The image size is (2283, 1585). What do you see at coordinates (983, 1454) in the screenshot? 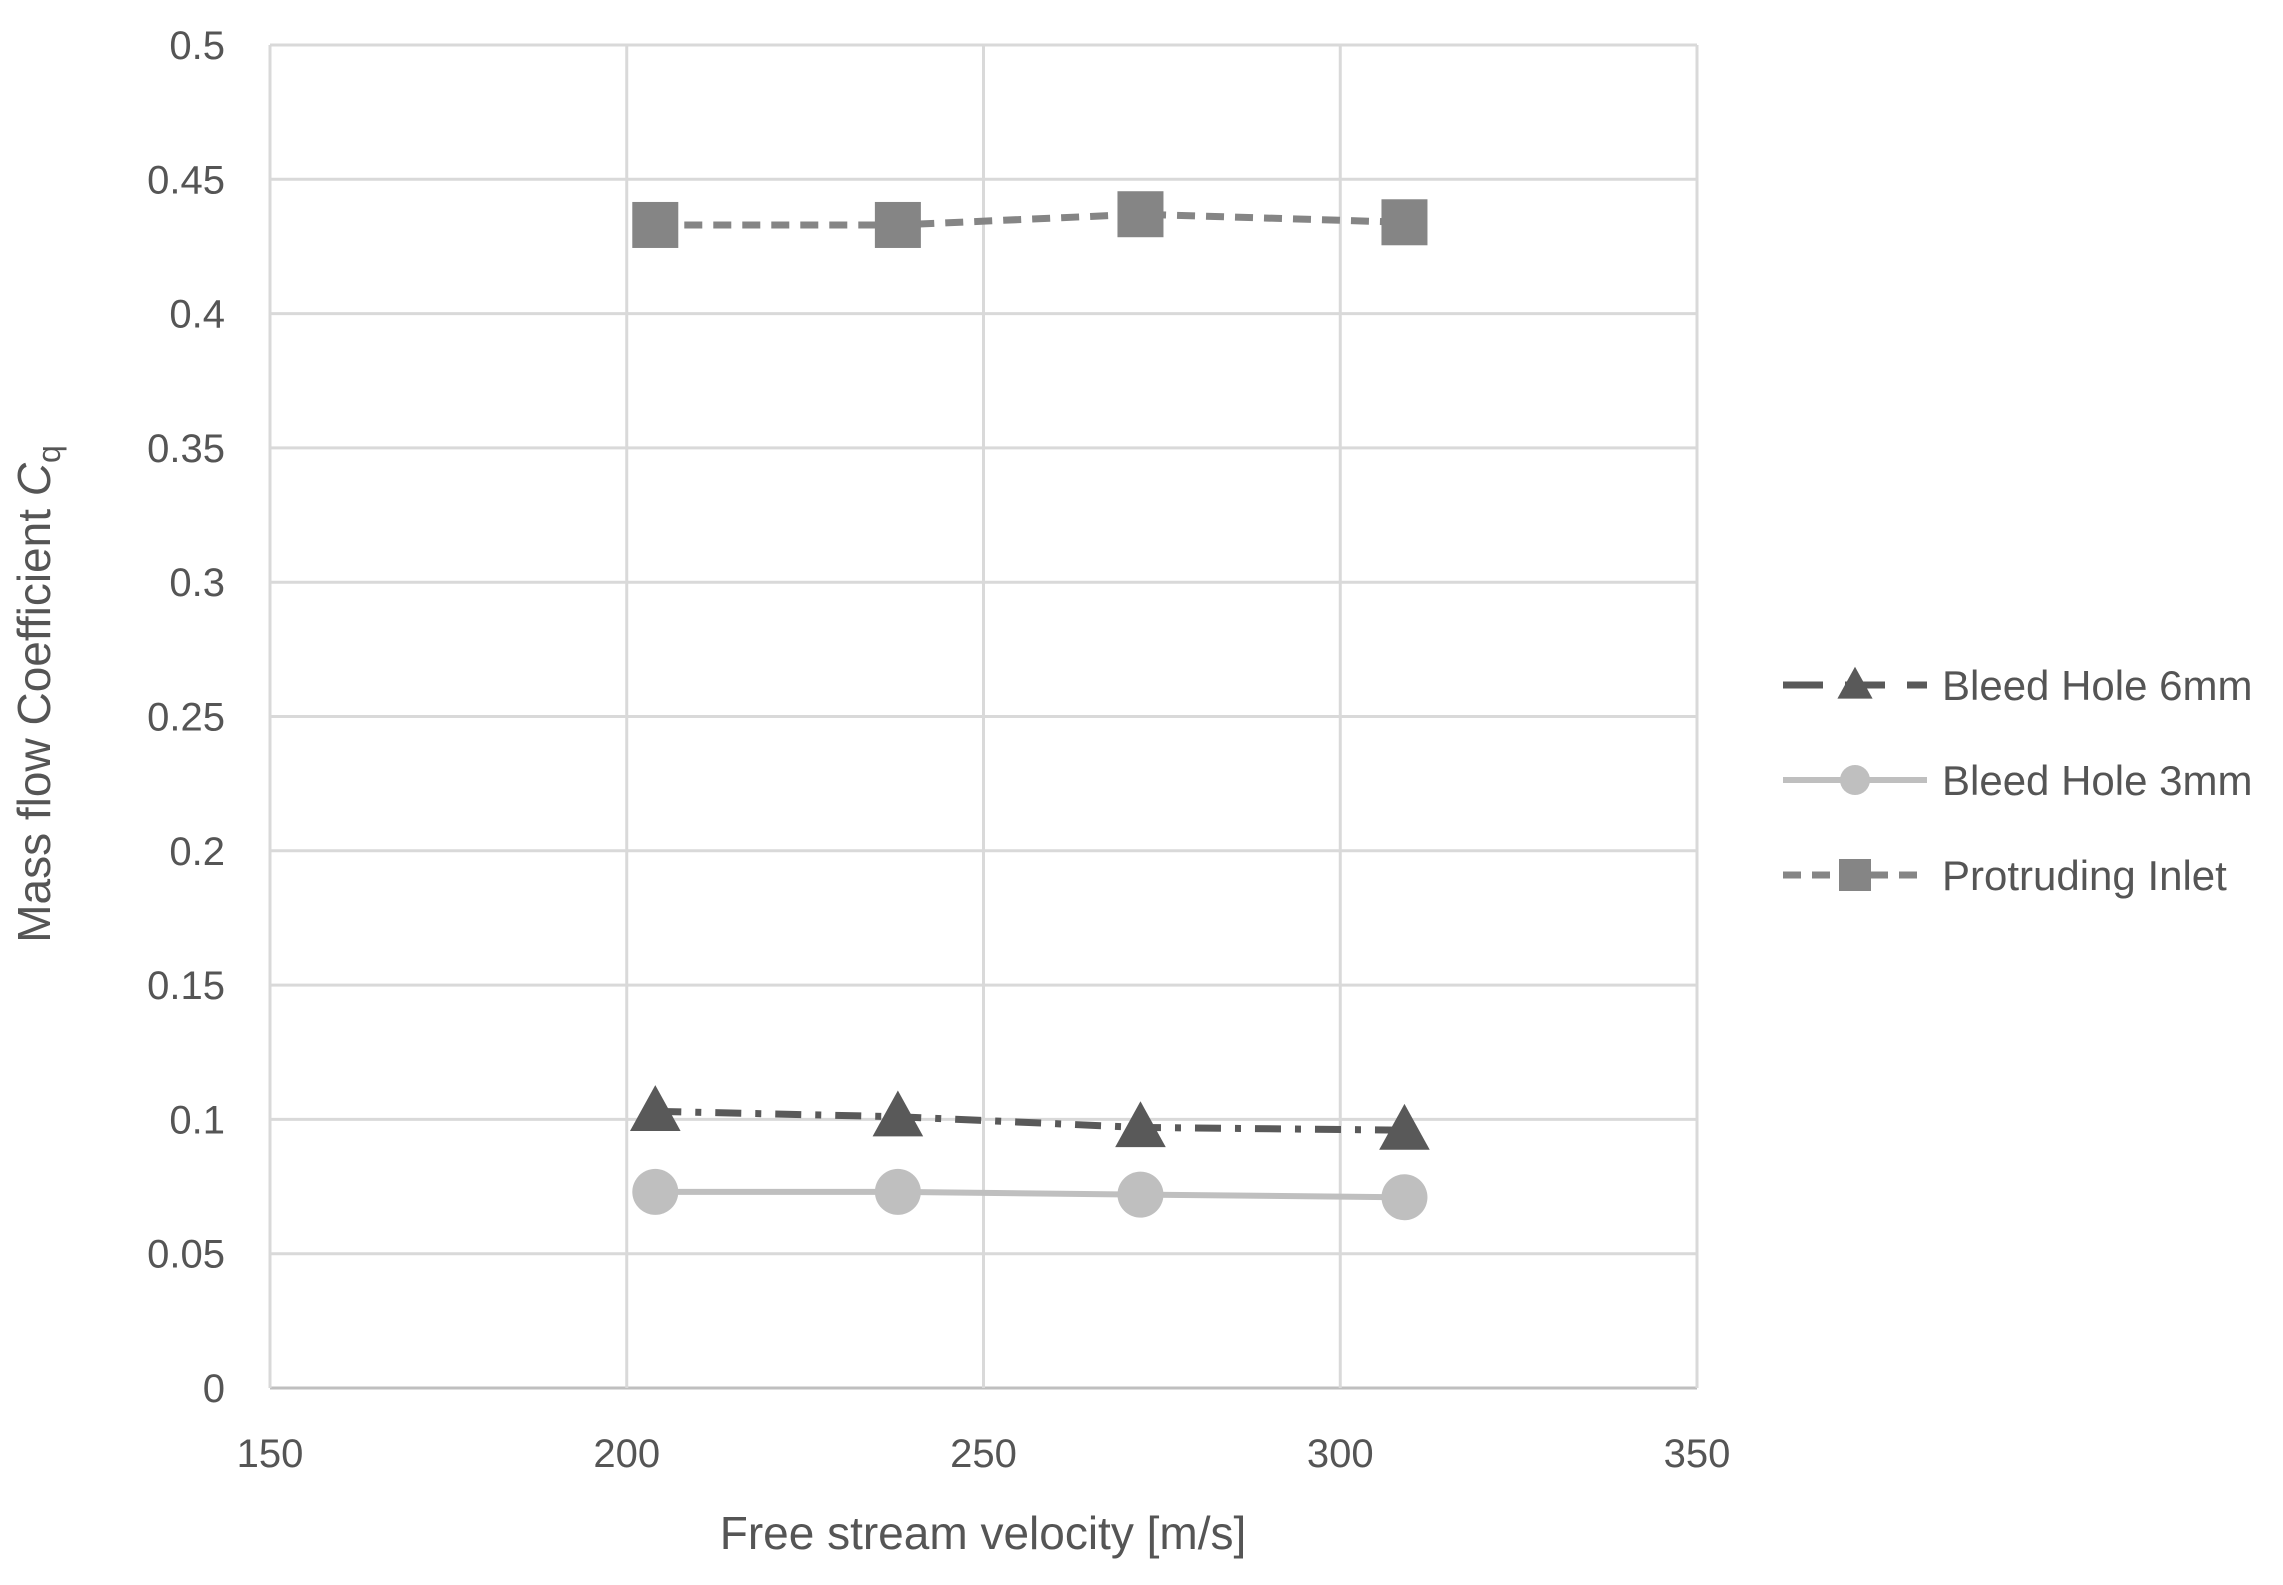
I see `x-tick-label: 250` at bounding box center [983, 1454].